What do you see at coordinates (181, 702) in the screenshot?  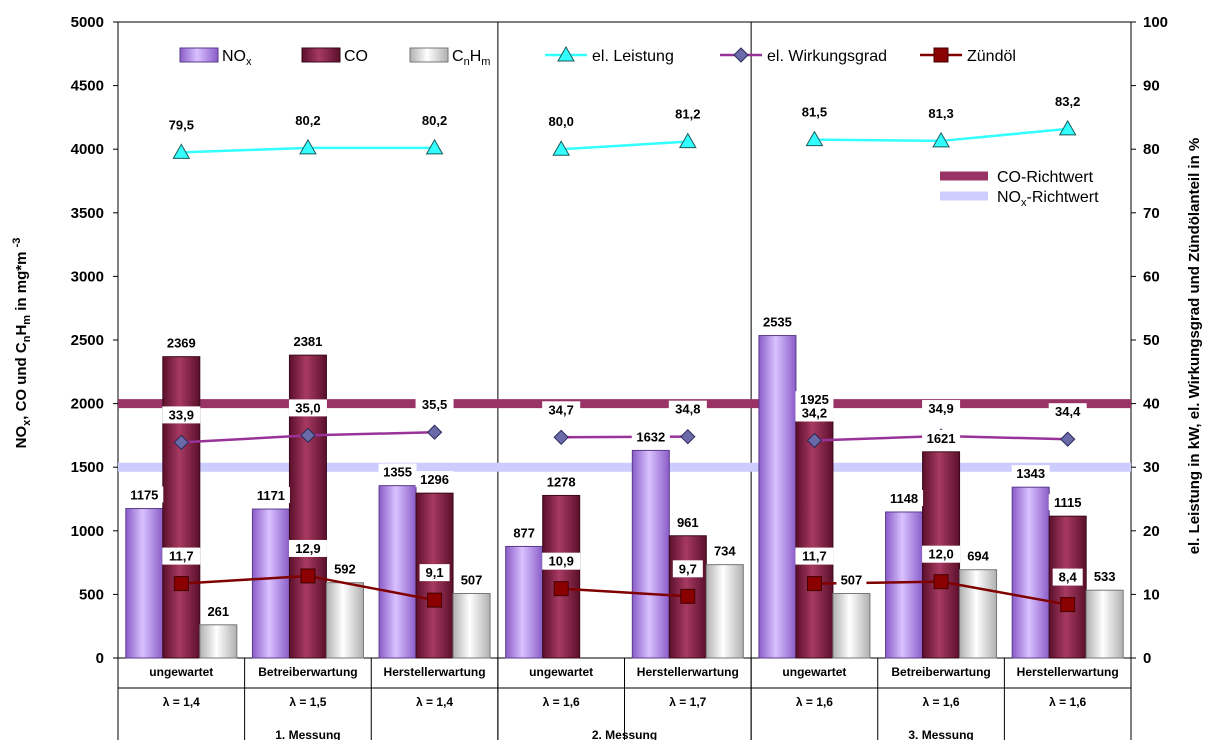 I see `lambda-label: λ = 1,4` at bounding box center [181, 702].